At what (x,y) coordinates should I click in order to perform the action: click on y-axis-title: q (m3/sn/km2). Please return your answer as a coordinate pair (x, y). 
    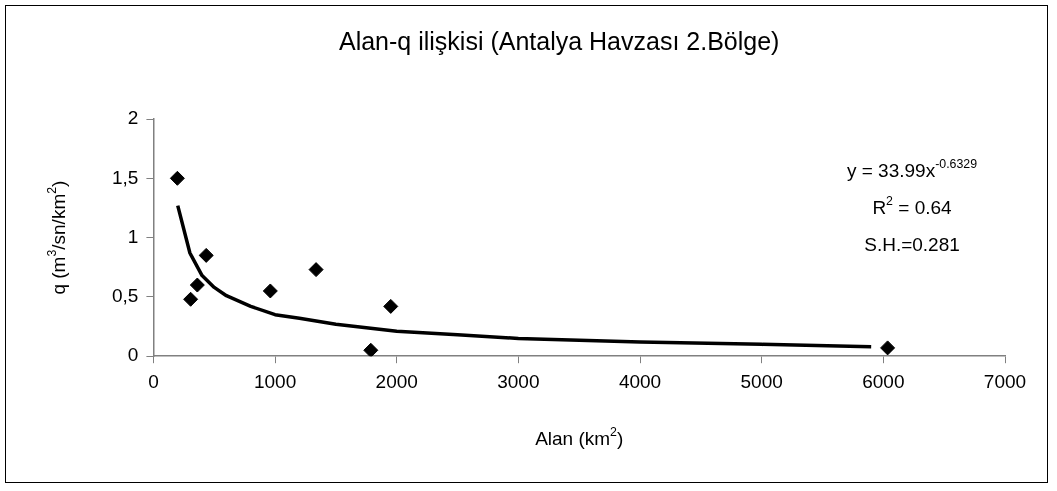
    Looking at the image, I should click on (57, 237).